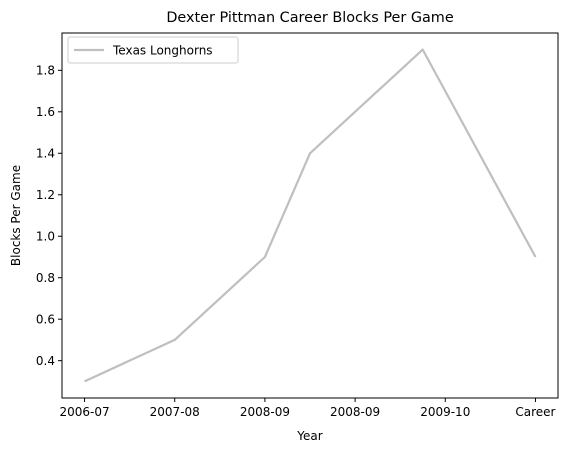 This screenshot has width=570, height=457. I want to click on chart-title: Dexter Pittman Career Blocks Per Game, so click(310, 18).